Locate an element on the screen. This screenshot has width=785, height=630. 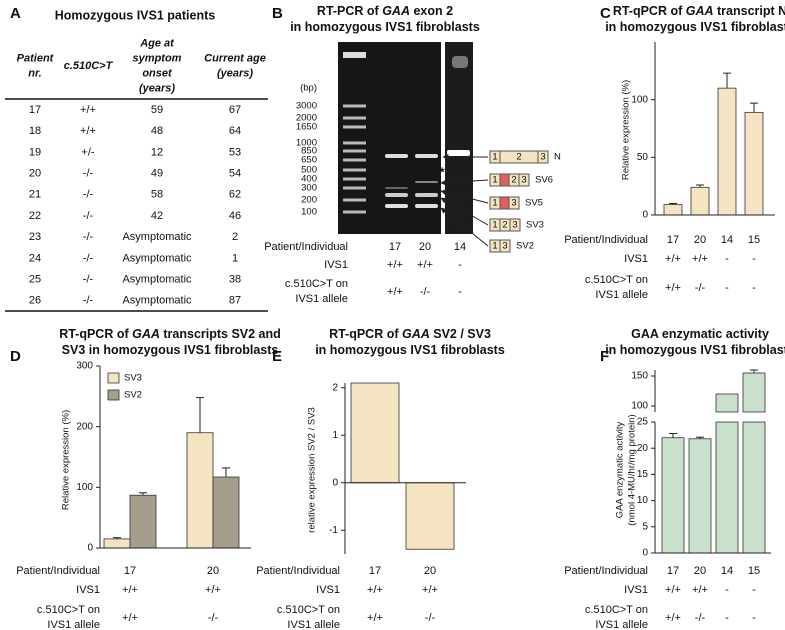
y-tick-label: 5 is located at coordinates (645, 526).